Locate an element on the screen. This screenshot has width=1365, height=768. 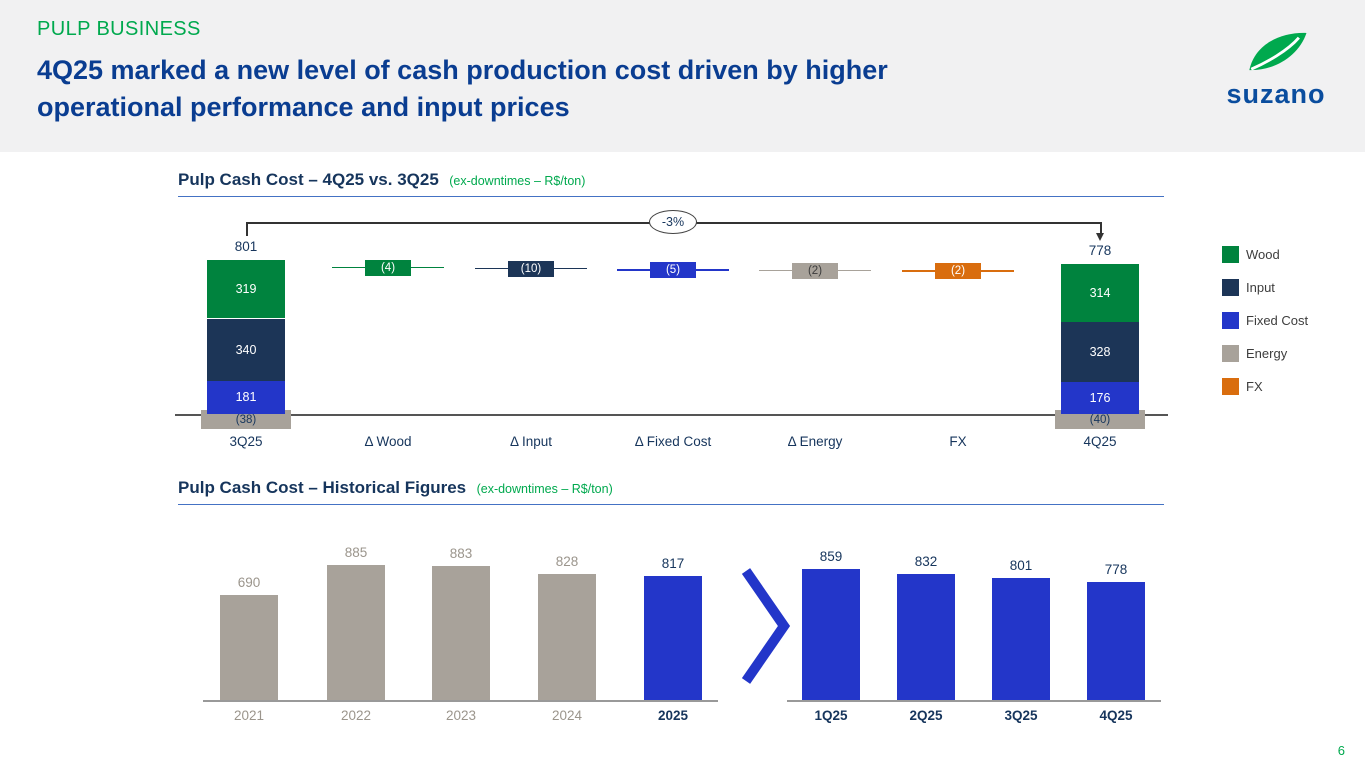
chevron-separator-icon is located at coordinates (766, 628).